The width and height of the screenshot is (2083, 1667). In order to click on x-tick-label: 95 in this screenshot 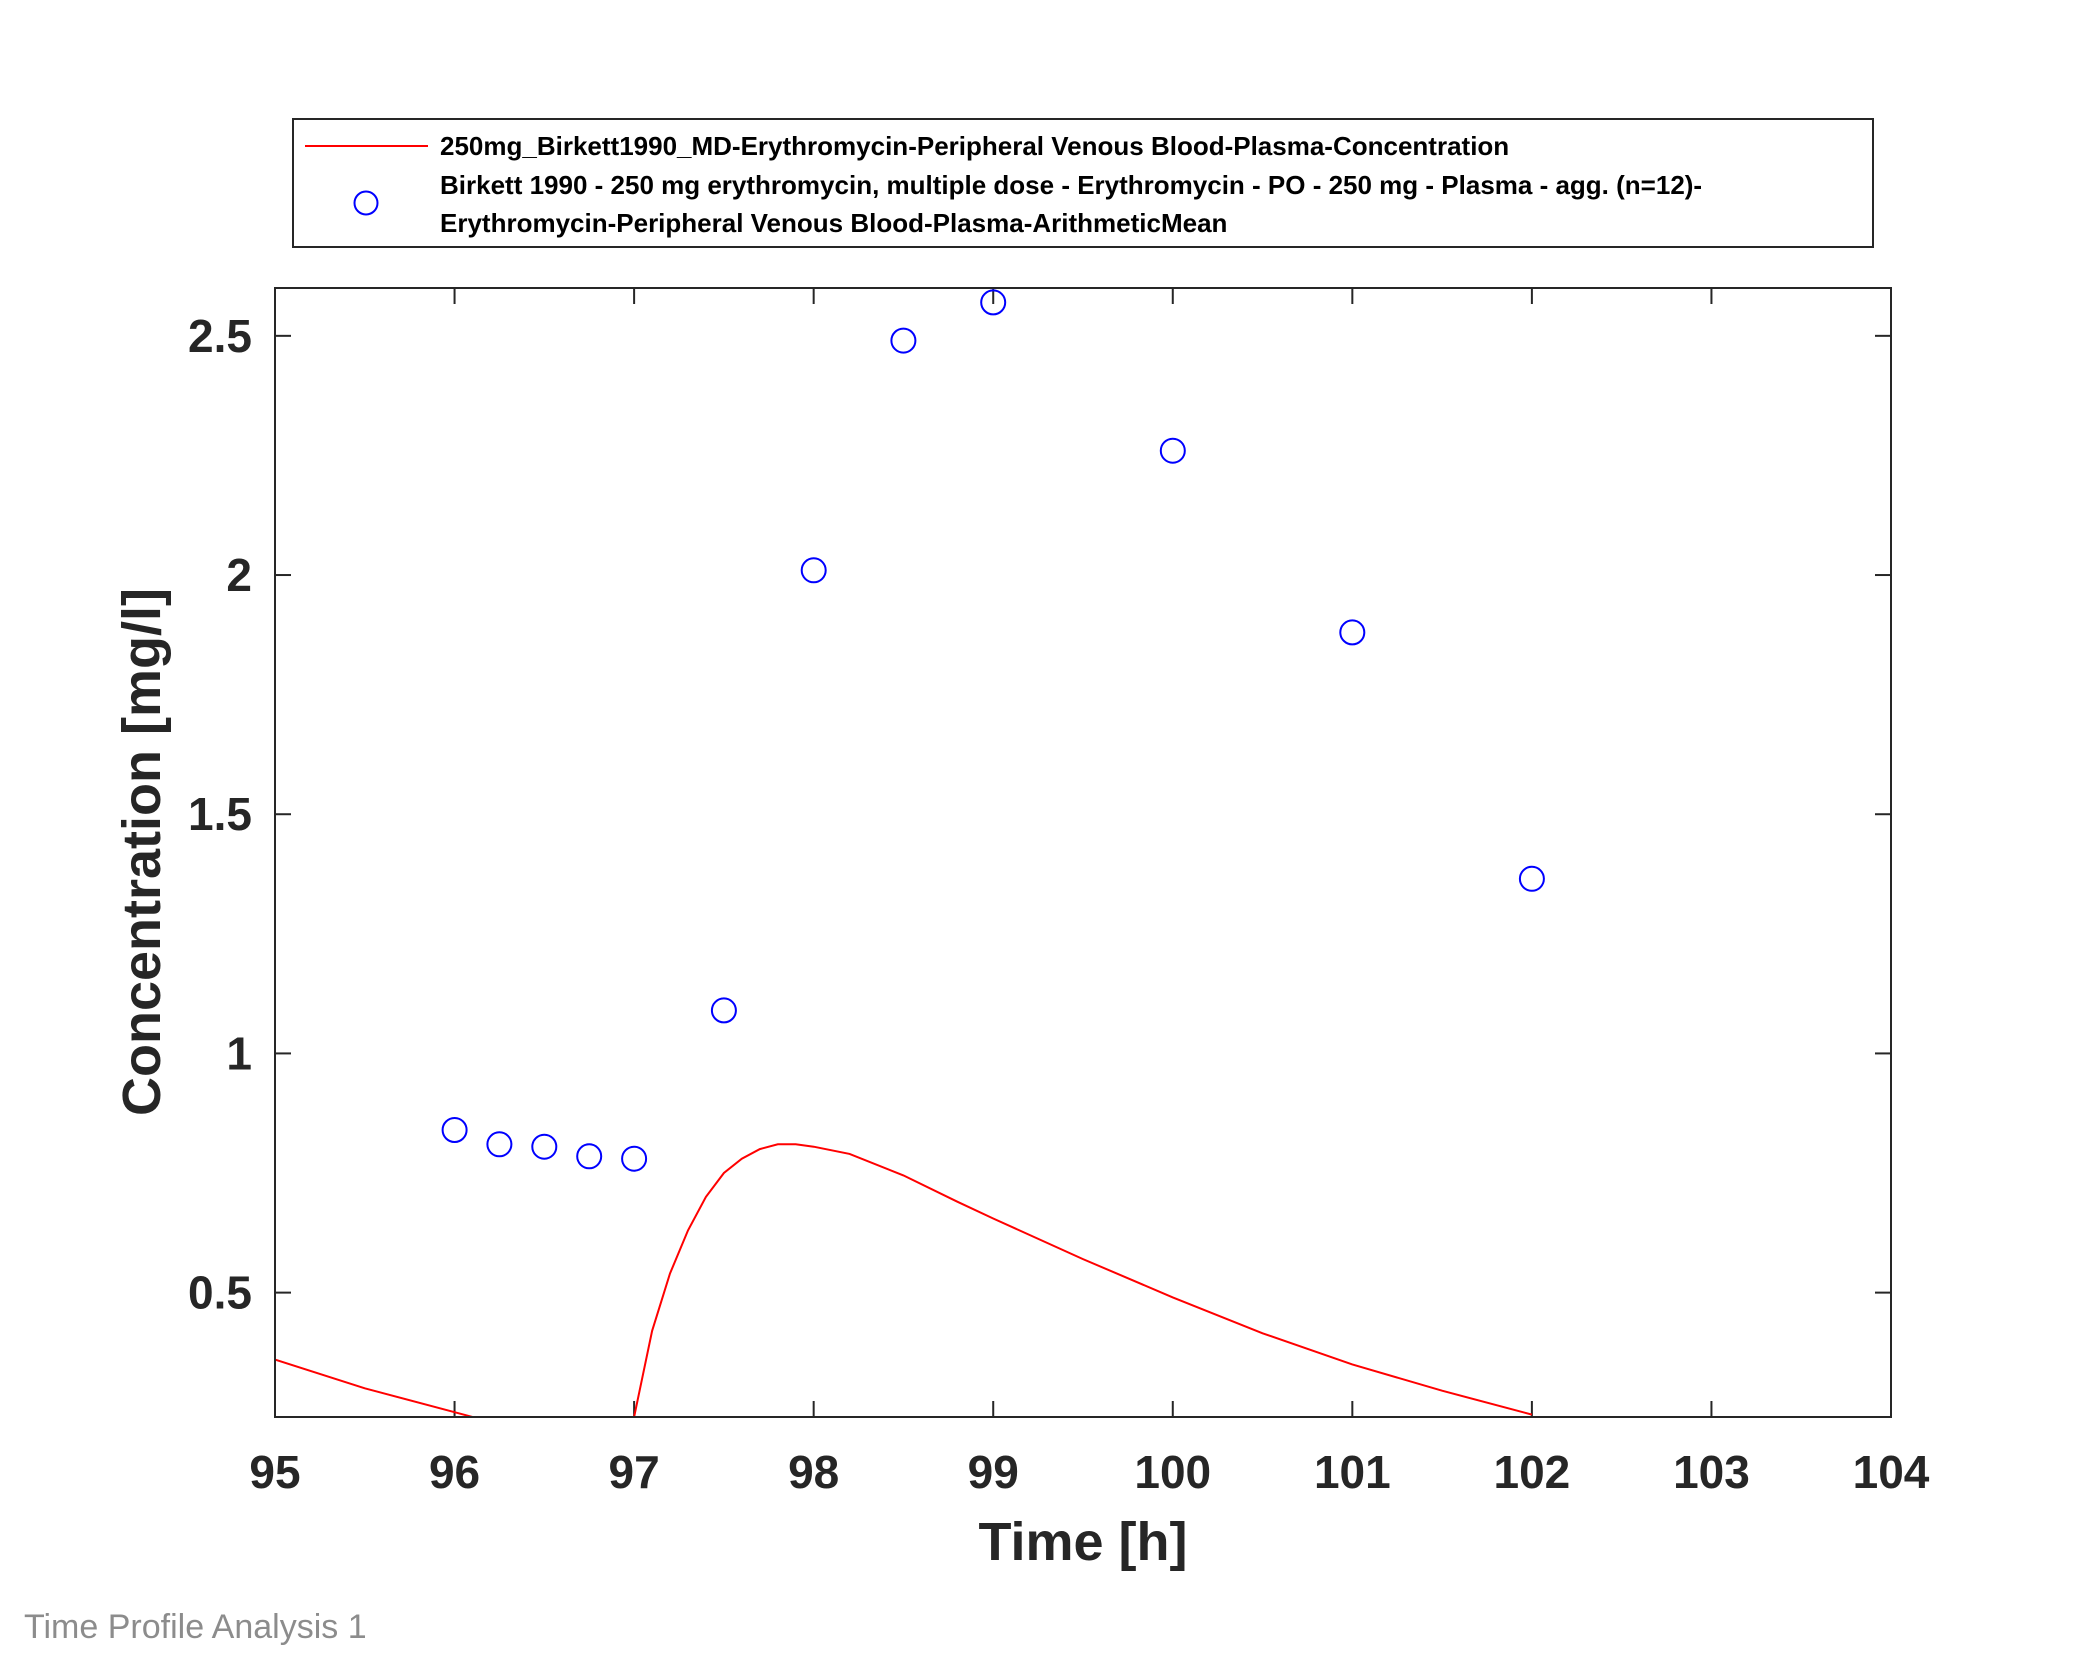, I will do `click(274, 1472)`.